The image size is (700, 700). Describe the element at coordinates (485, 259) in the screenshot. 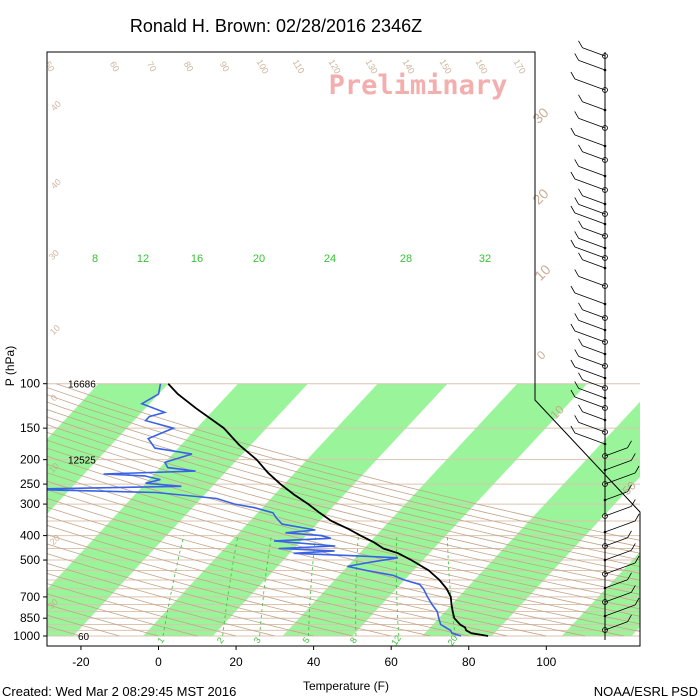

I see `isotherm-label: 32` at that location.